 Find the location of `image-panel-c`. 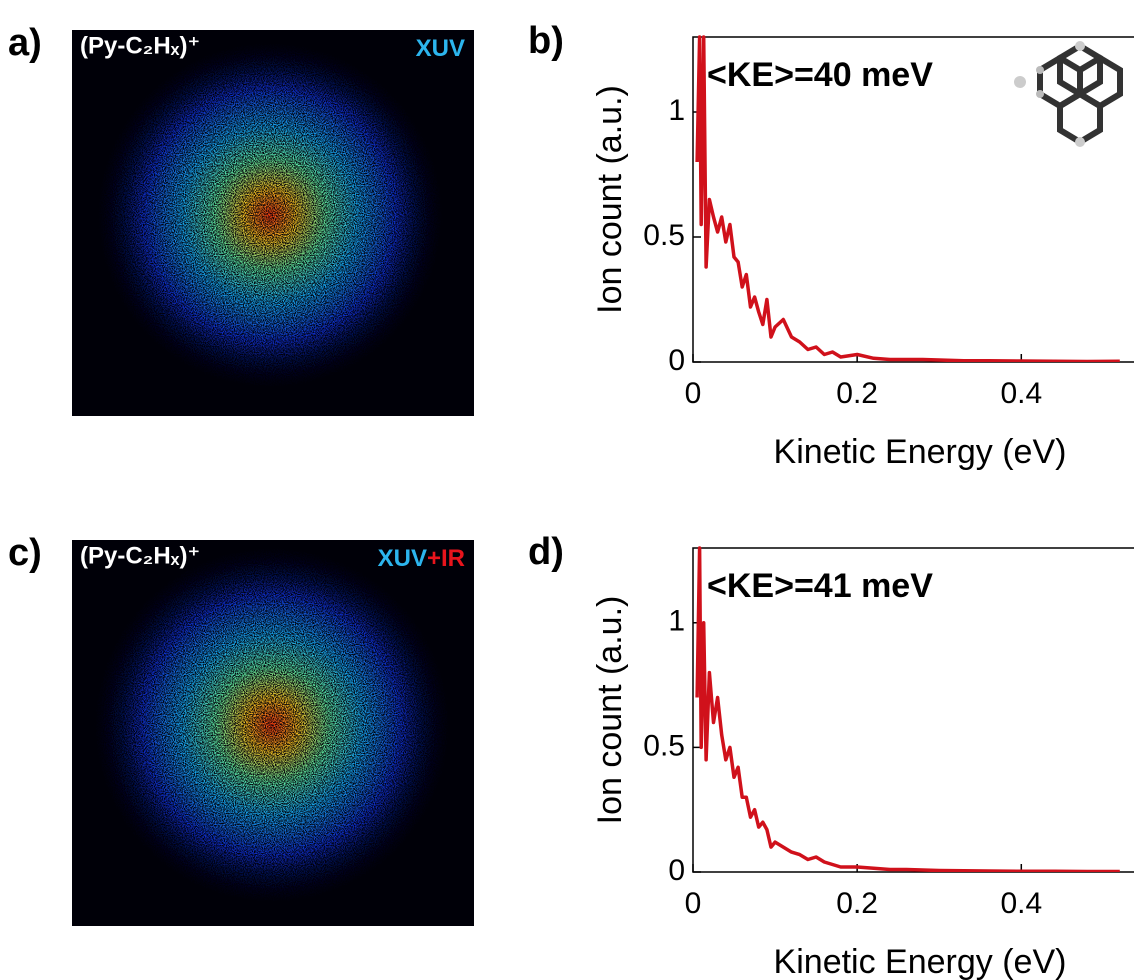

image-panel-c is located at coordinates (273, 733).